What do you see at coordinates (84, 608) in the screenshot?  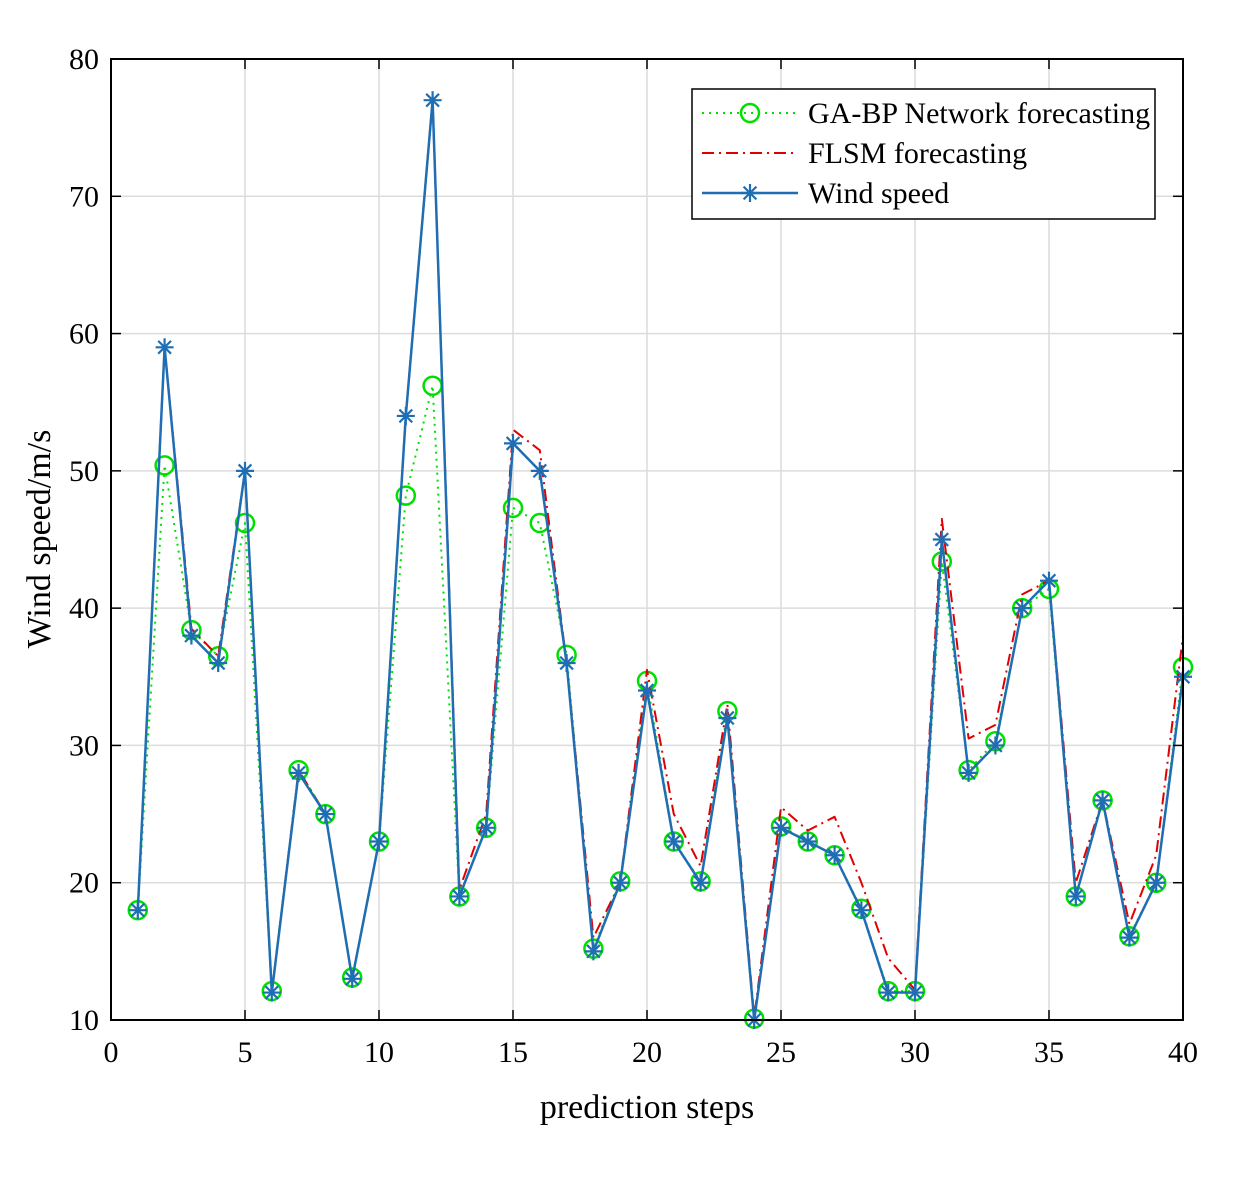 I see `y-tick-label: 40` at bounding box center [84, 608].